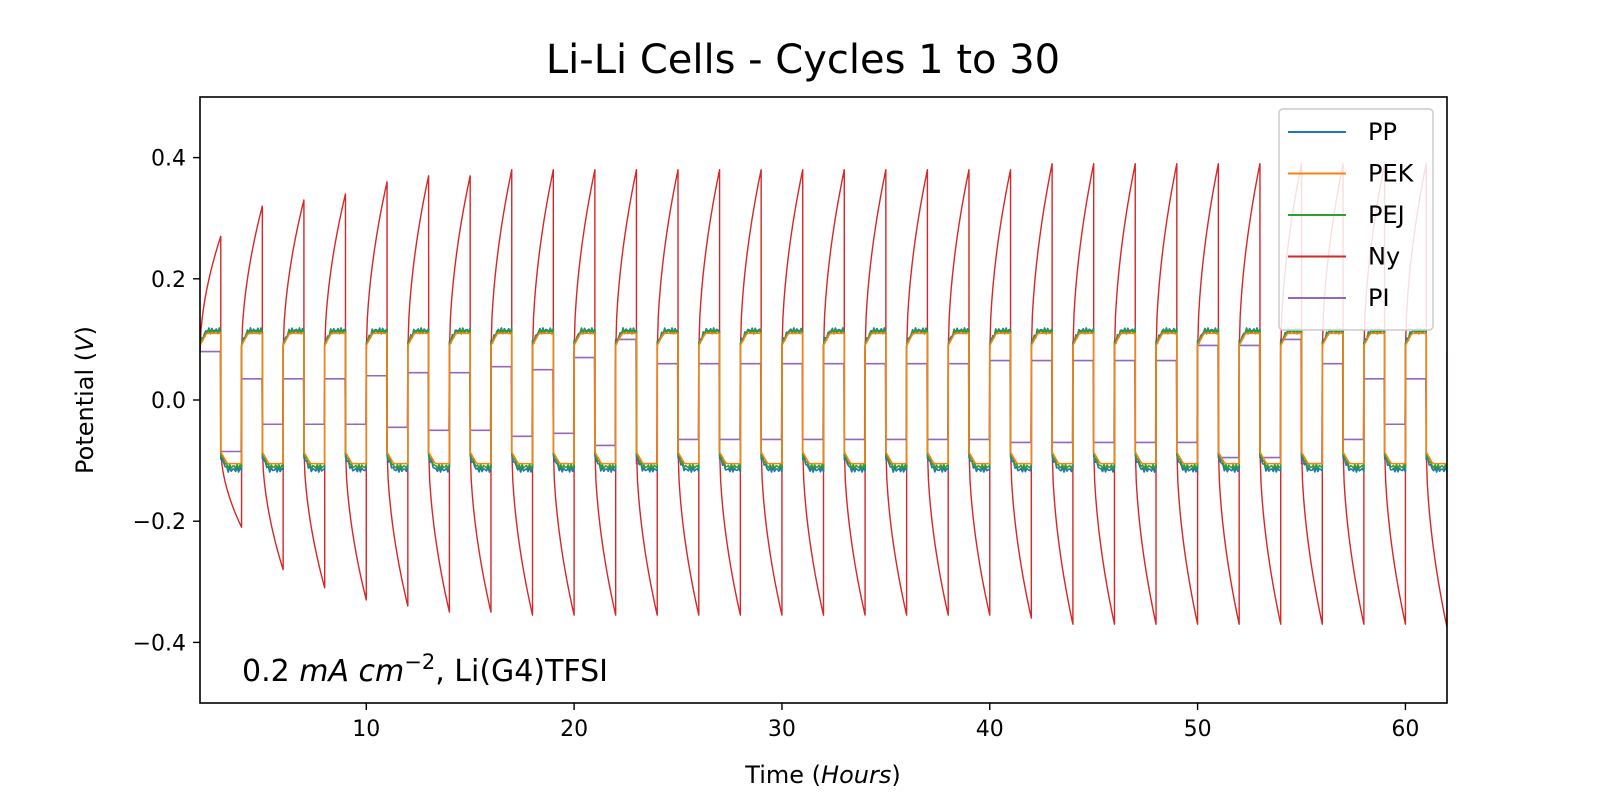  What do you see at coordinates (1391, 174) in the screenshot?
I see `legend-label-pek: PEK` at bounding box center [1391, 174].